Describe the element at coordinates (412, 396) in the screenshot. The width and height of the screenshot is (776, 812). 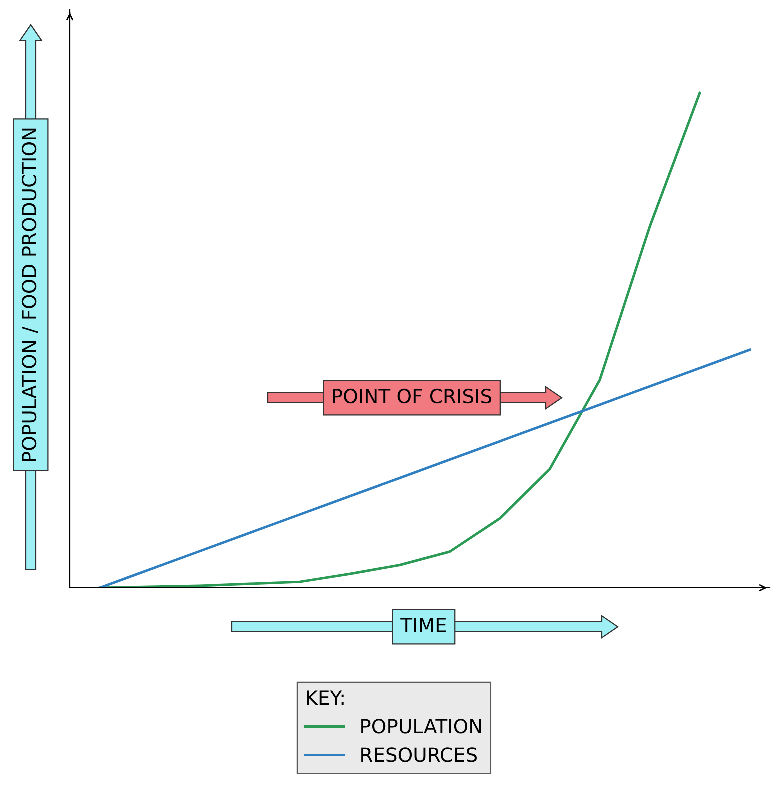
I see `annotation: POINT OF CRISIS` at that location.